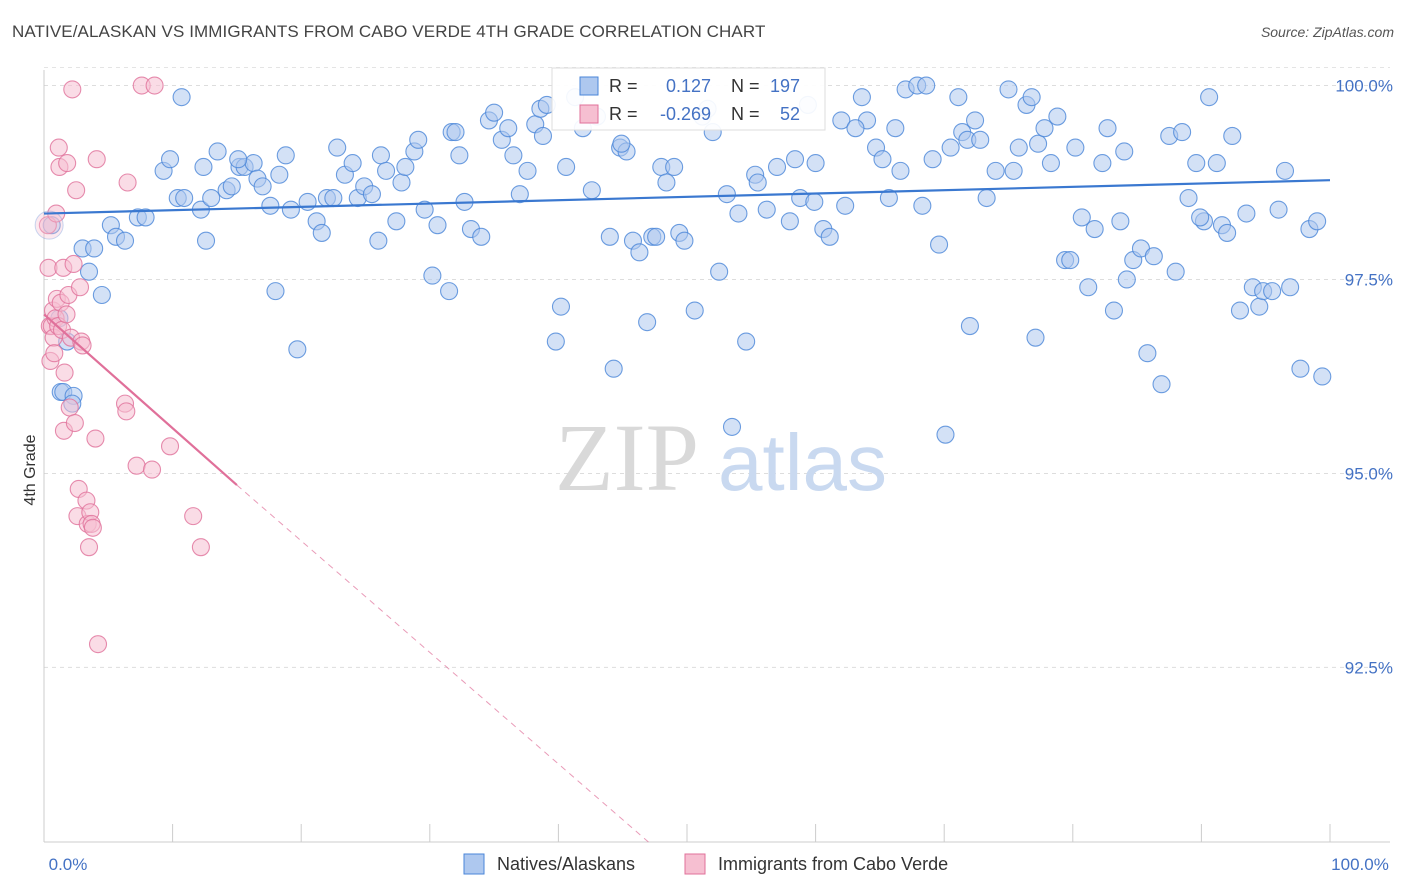  What do you see at coordinates (721, 457) in the screenshot?
I see `watermark: ZIP atlas` at bounding box center [721, 457].